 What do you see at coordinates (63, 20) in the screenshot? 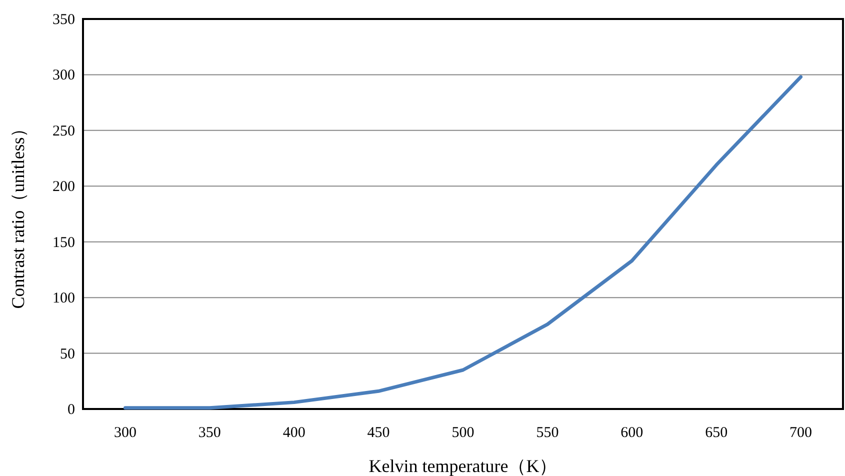
I see `y-tick-label: 350` at bounding box center [63, 20].